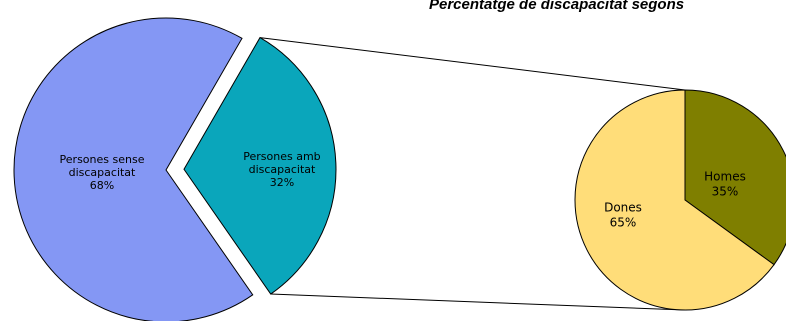 The width and height of the screenshot is (786, 321). What do you see at coordinates (281, 169) in the screenshot?
I see `slice-label-persones-amb: Persones amb discapacitat 32%` at bounding box center [281, 169].